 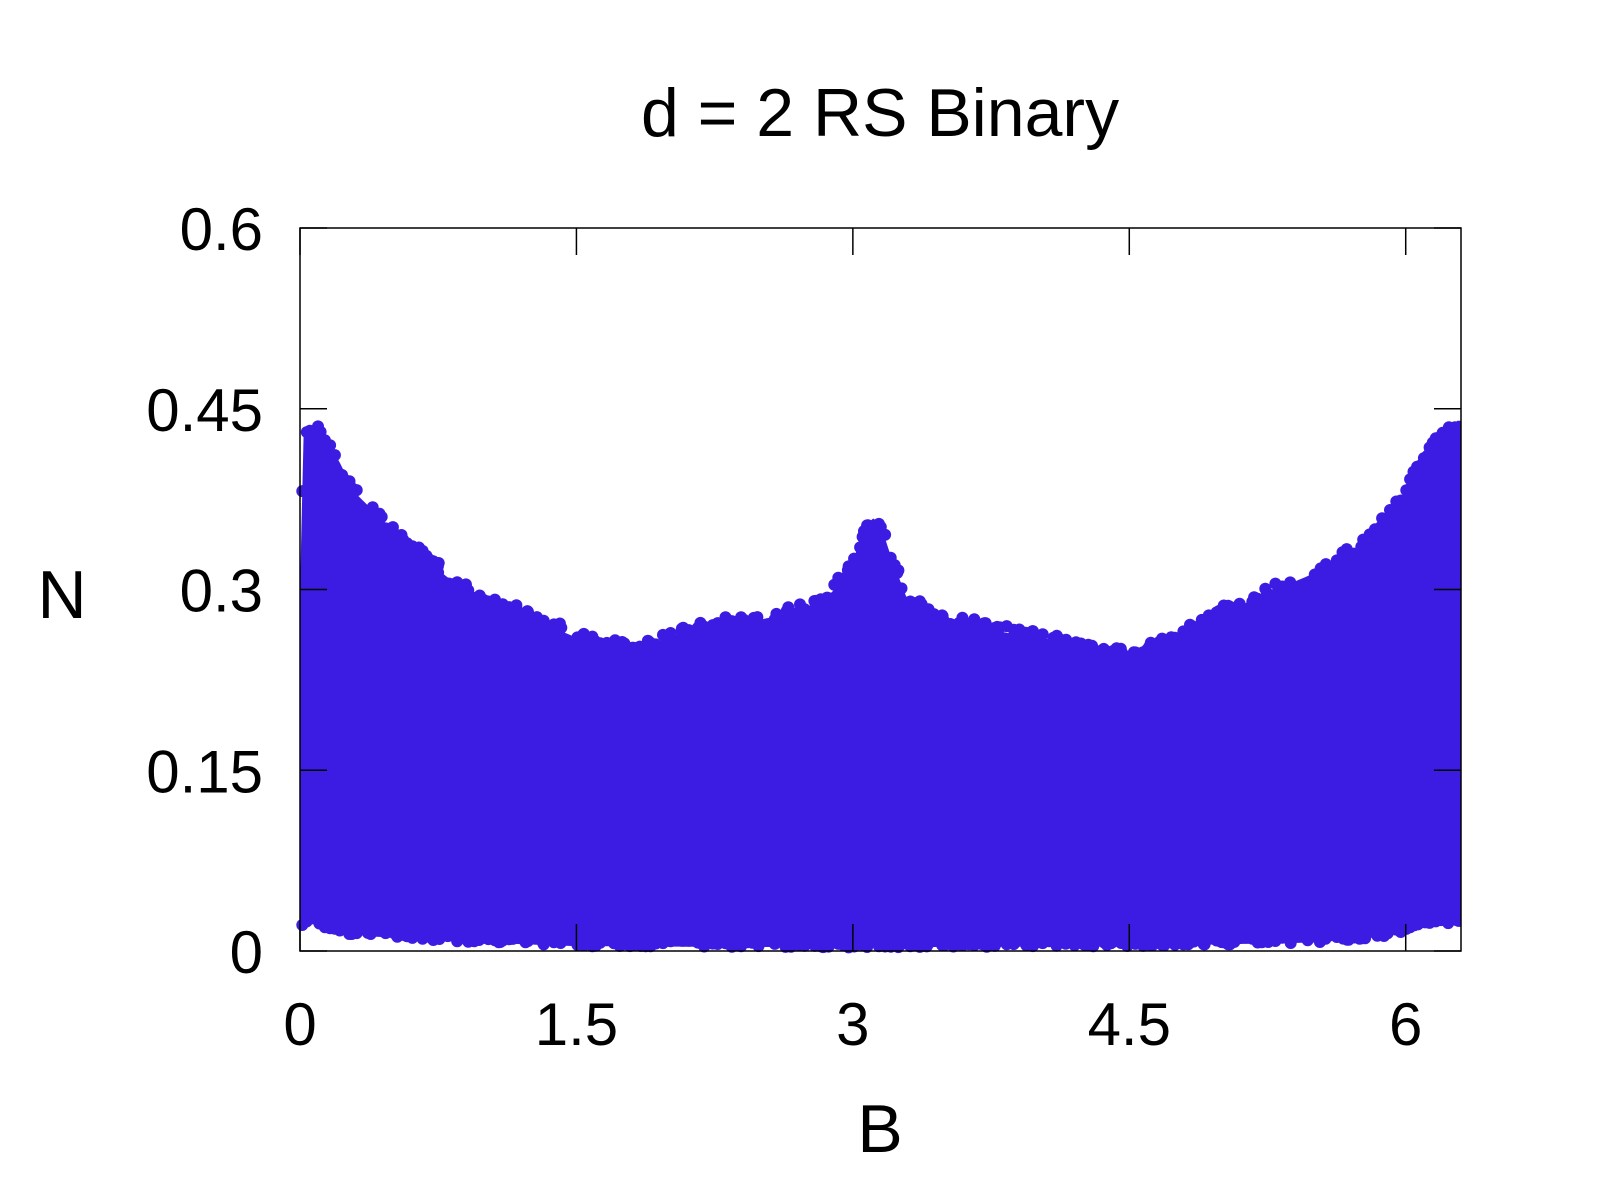 I want to click on x-tick-label: 6, so click(x=1405, y=1024).